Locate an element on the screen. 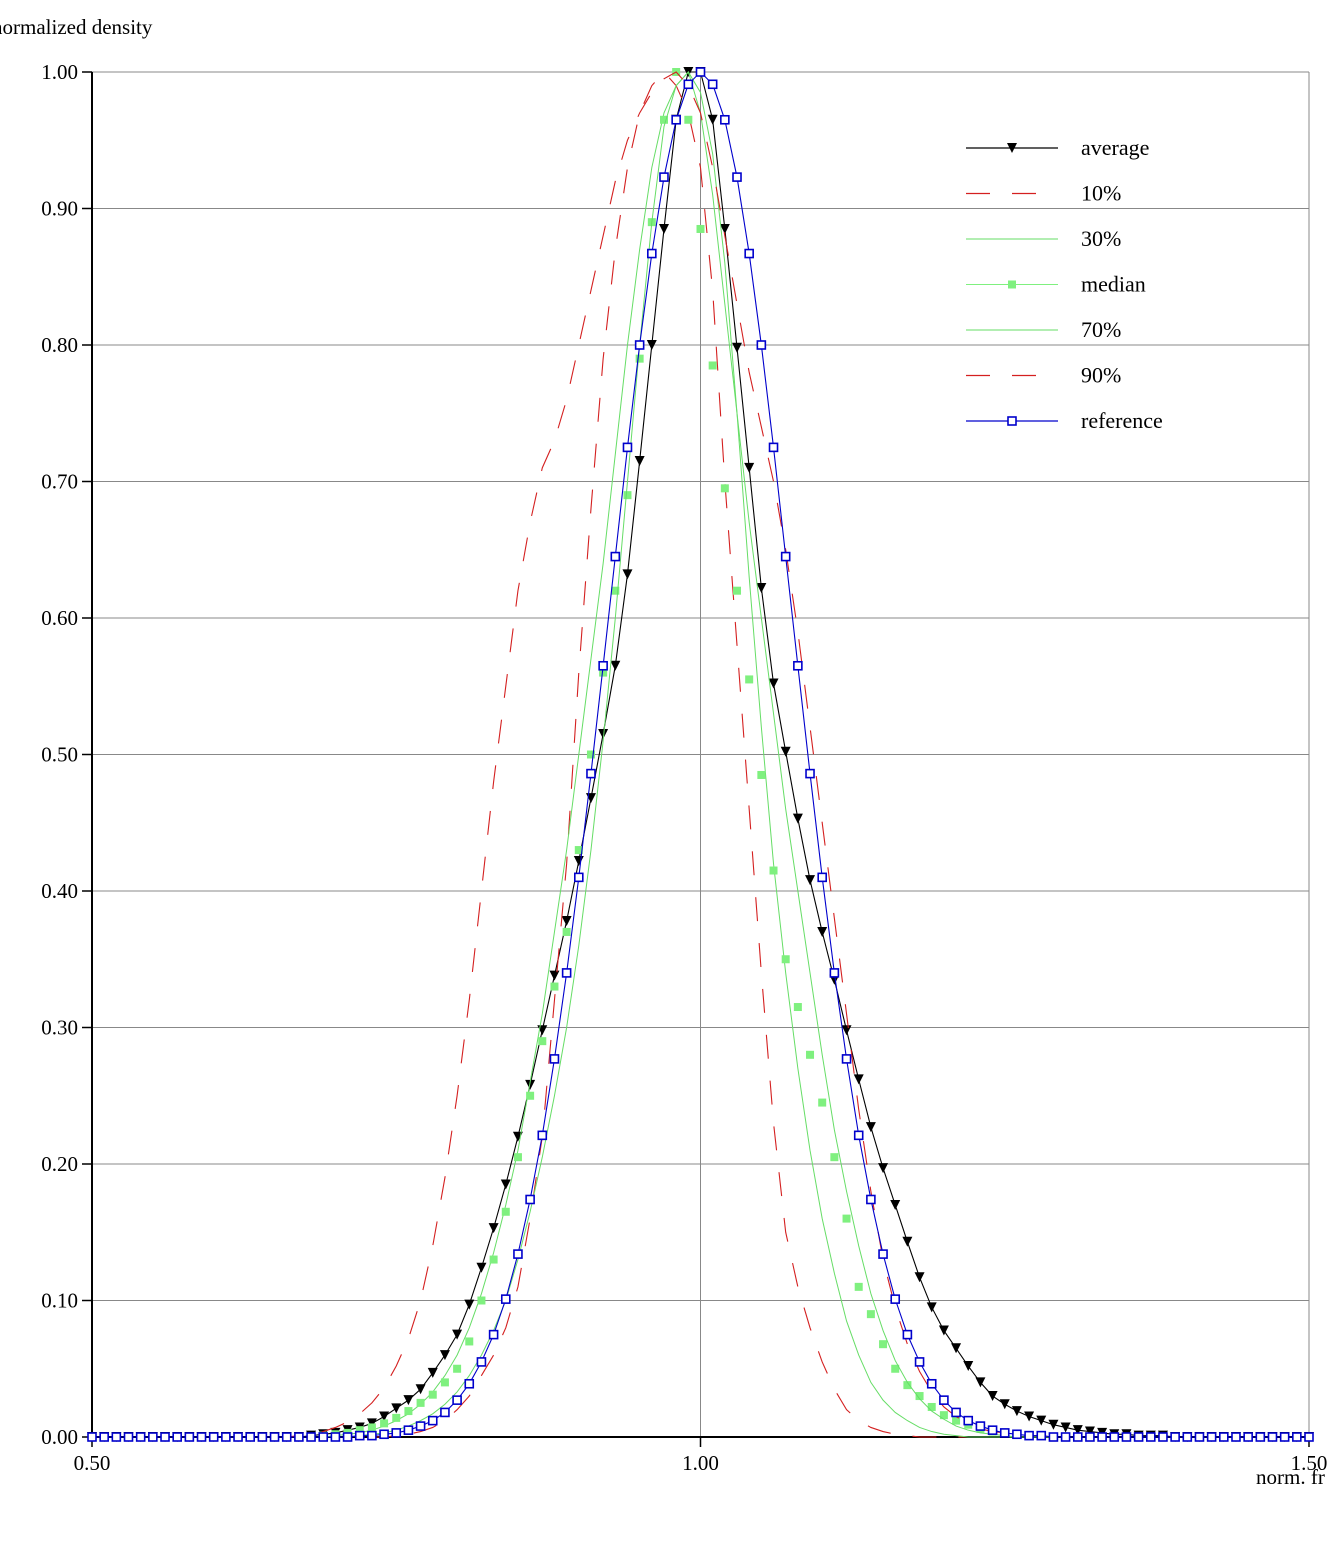  x-tick-label: 1.00 is located at coordinates (700, 1463).